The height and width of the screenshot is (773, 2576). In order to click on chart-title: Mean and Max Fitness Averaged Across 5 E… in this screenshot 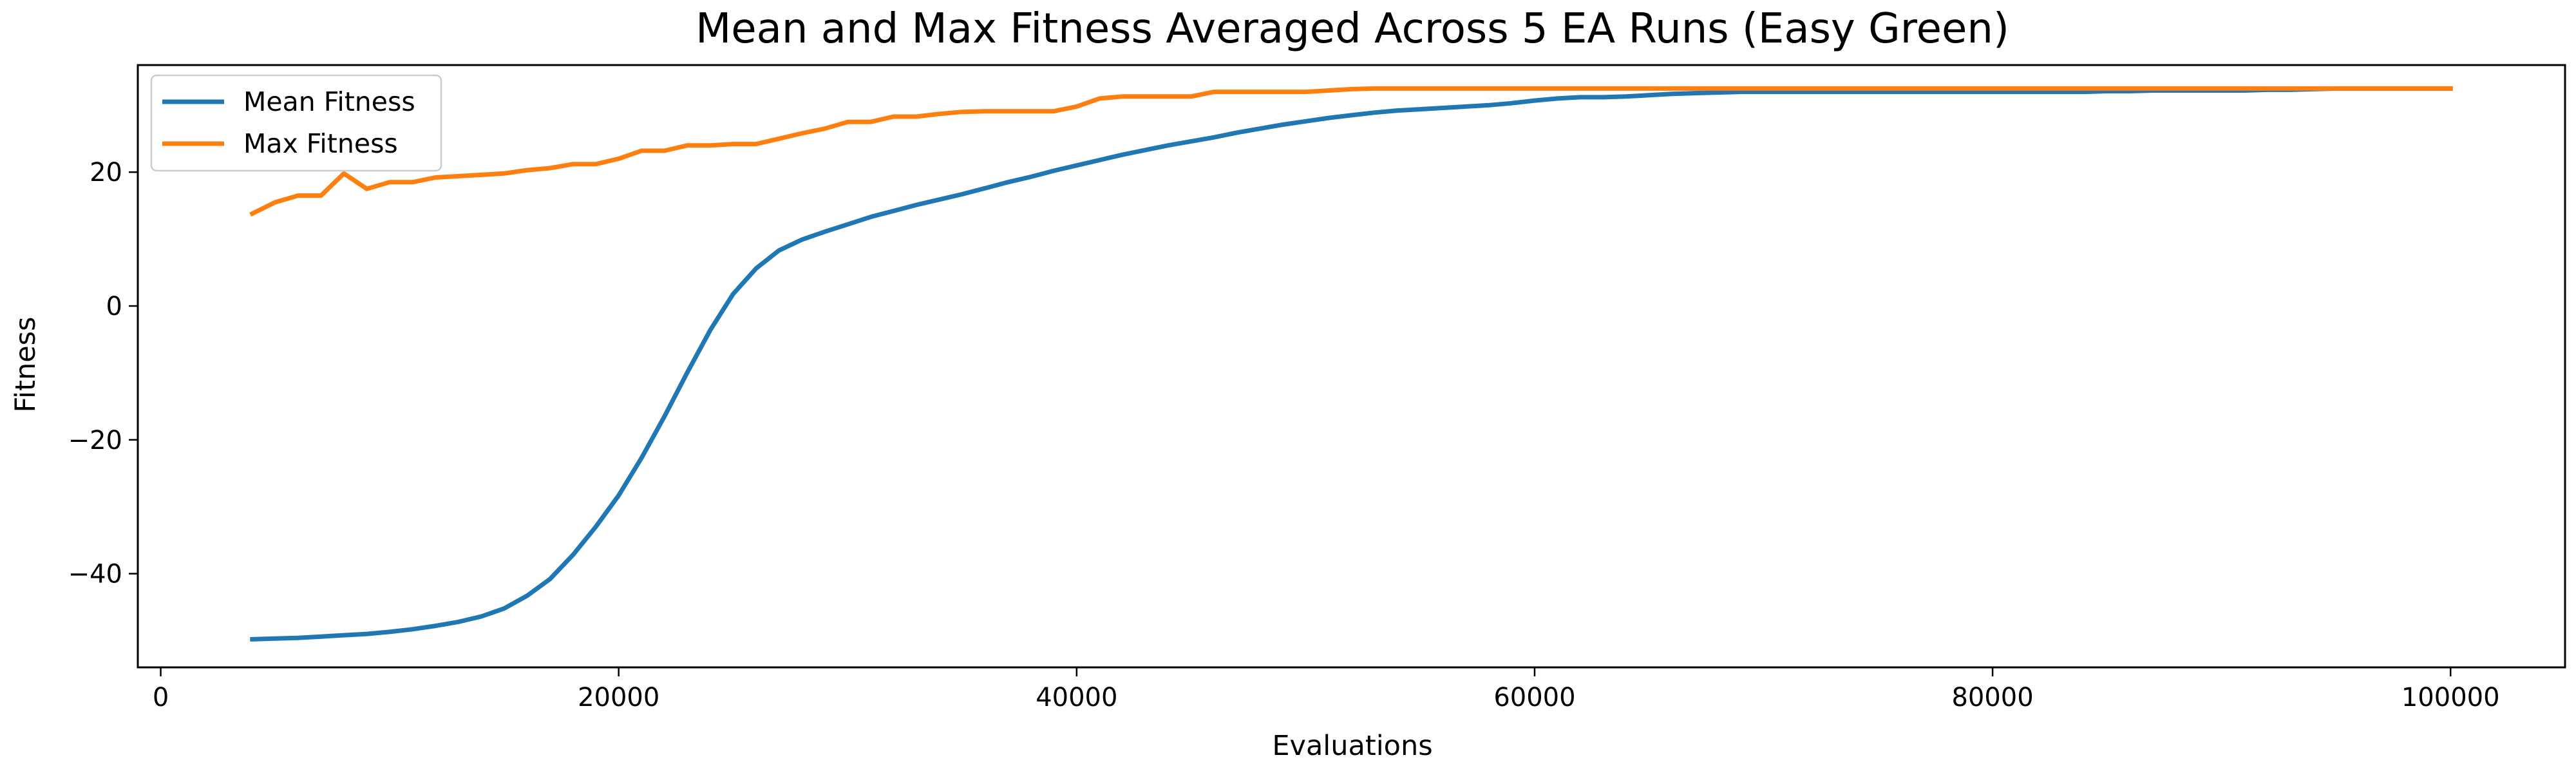, I will do `click(1352, 29)`.